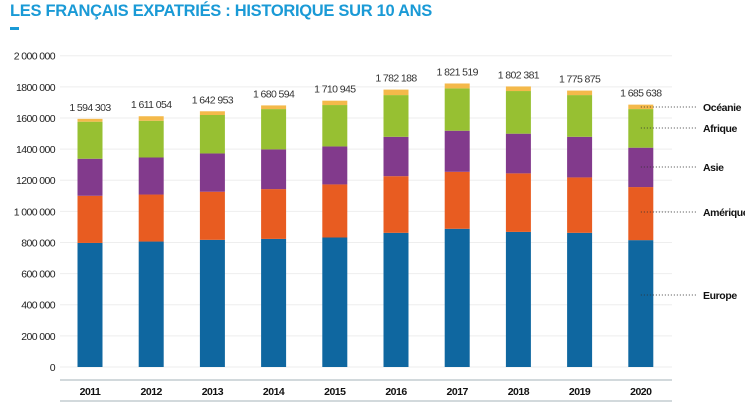 The height and width of the screenshot is (404, 745). I want to click on bar-segment-afrique-2019, so click(580, 116).